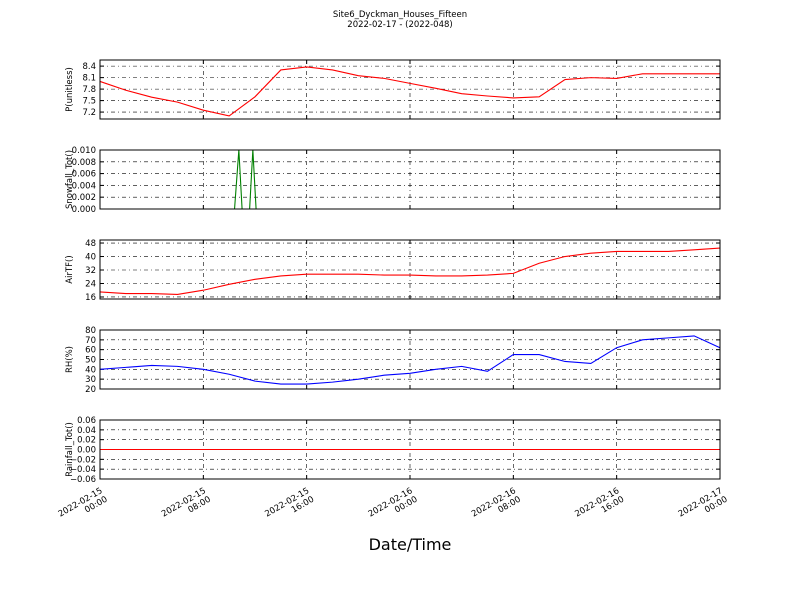  I want to click on y-tick-label: 20, so click(90, 390).